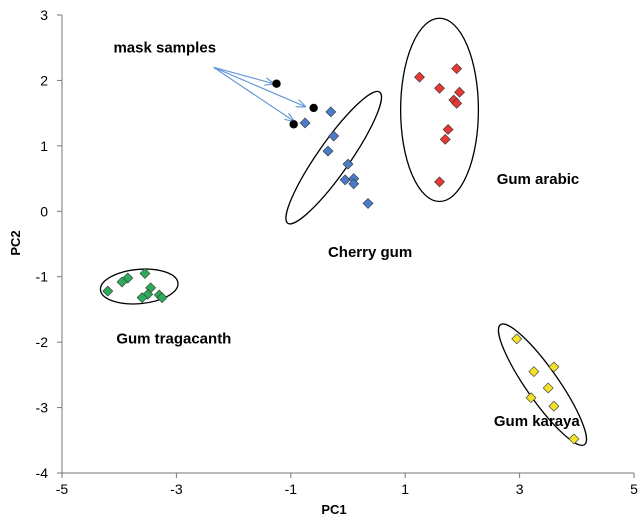 Image resolution: width=642 pixels, height=523 pixels. Describe the element at coordinates (537, 421) in the screenshot. I see `cluster-label: Gum karaya` at that location.